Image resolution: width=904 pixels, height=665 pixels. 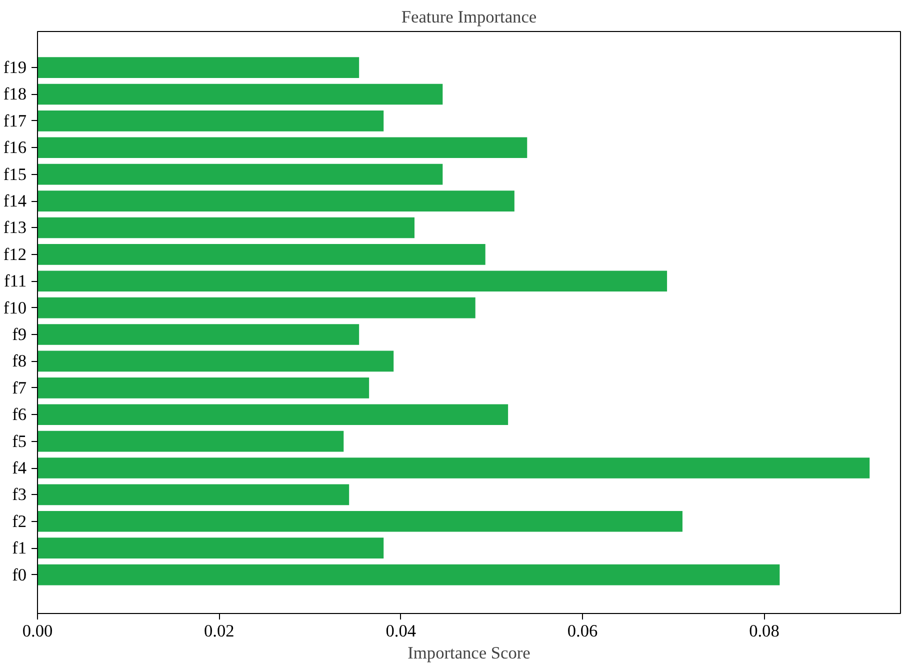 I want to click on y-tick-label: f15, so click(x=15, y=174).